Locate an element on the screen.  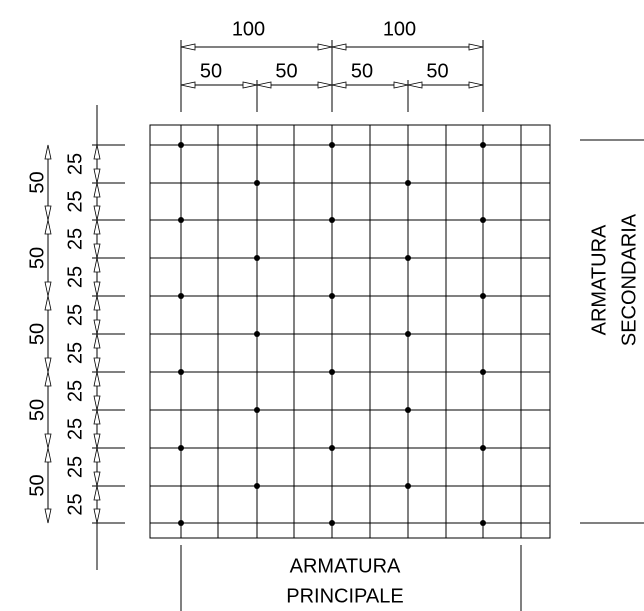
principal-label: ARMATURA is located at coordinates (345, 566).